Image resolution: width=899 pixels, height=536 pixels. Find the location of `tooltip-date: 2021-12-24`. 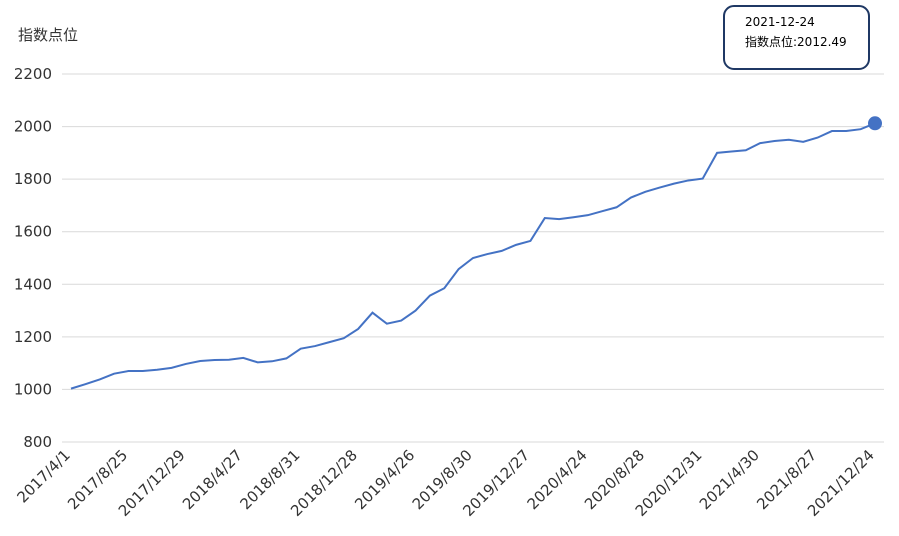

tooltip-date: 2021-12-24 is located at coordinates (780, 22).